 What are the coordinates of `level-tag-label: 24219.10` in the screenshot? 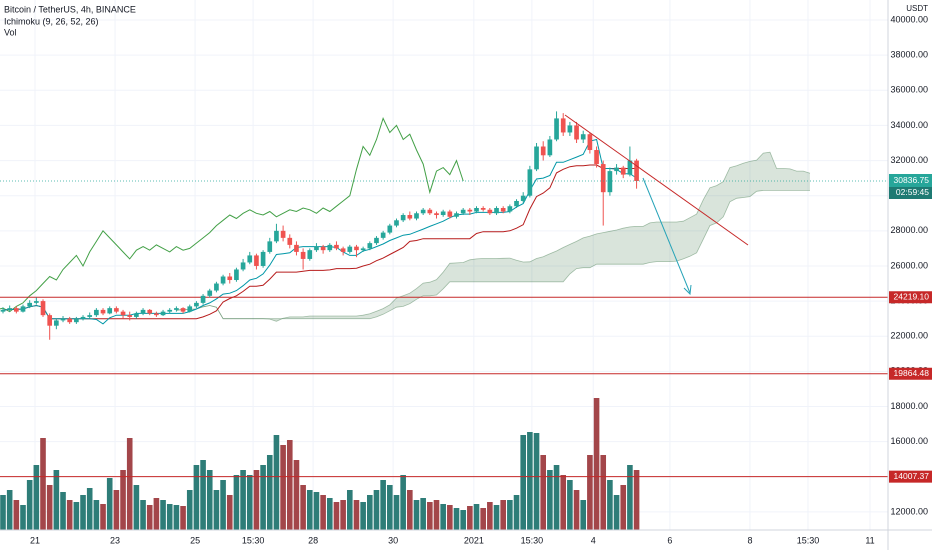 It's located at (912, 297).